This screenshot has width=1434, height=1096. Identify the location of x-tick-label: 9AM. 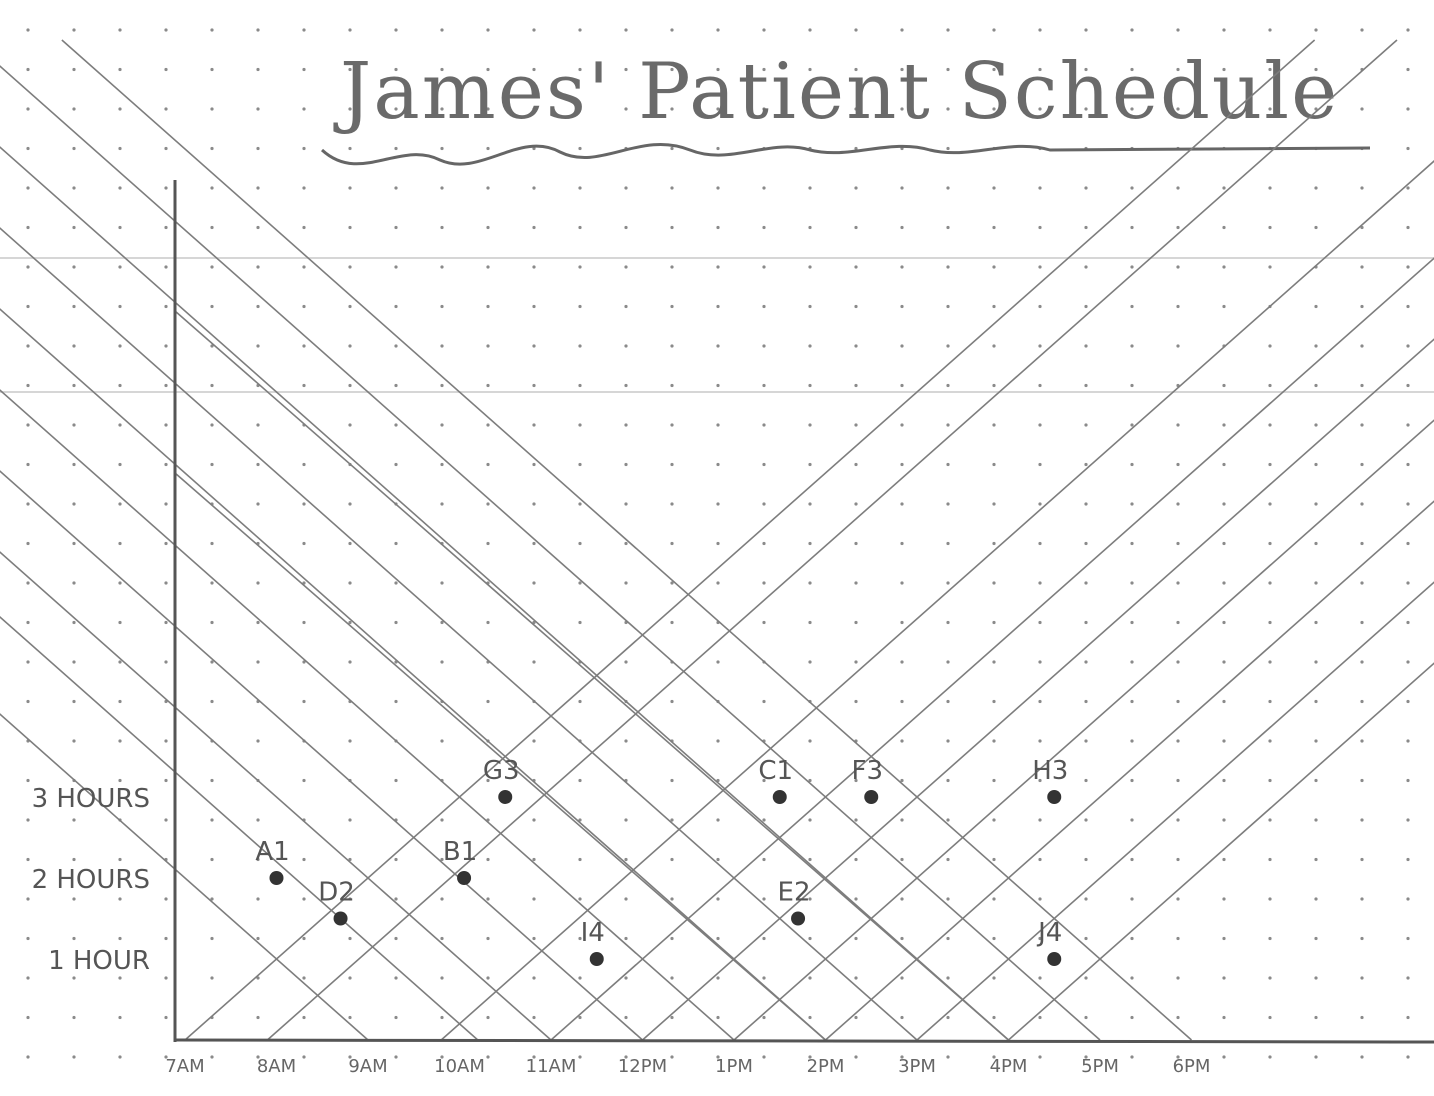
(367, 1066).